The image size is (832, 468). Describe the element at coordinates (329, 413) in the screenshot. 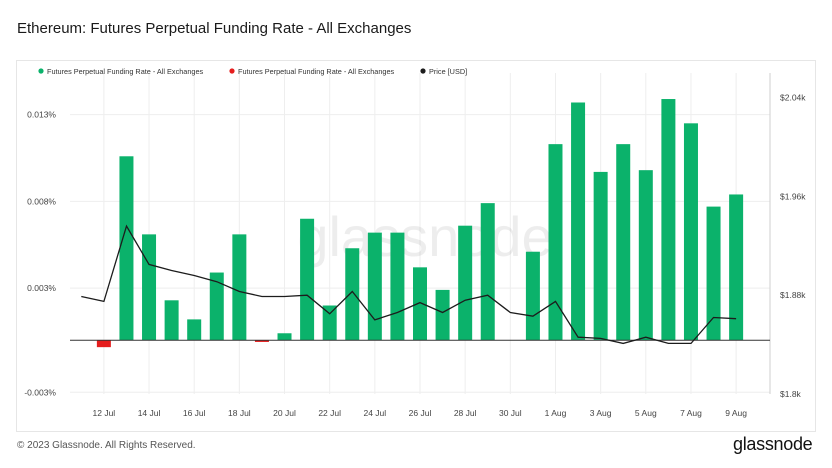

I see `x-tick-label: 22 Jul` at that location.